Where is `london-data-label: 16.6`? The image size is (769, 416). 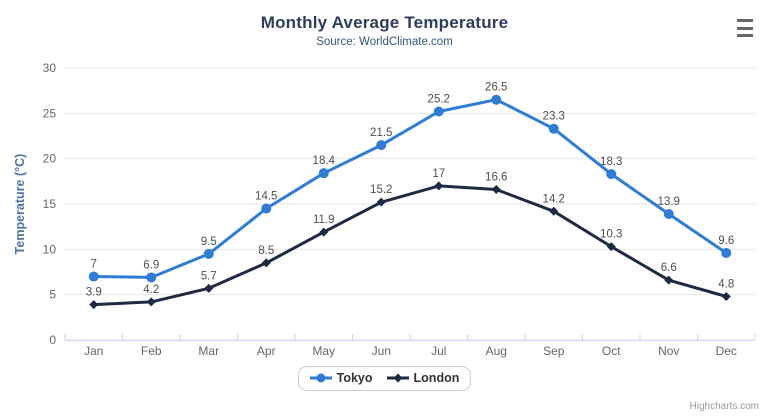
london-data-label: 16.6 is located at coordinates (496, 177).